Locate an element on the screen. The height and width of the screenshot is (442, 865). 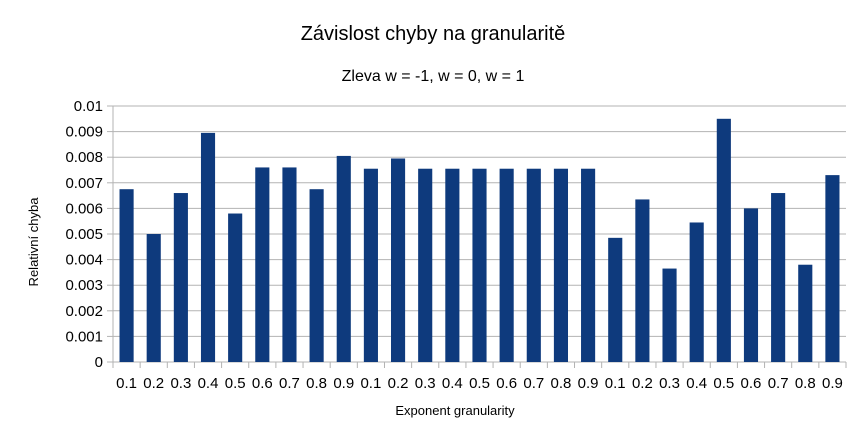
chart-subtitle: Zleva w = -1, w = 0, w = 1 is located at coordinates (433, 76).